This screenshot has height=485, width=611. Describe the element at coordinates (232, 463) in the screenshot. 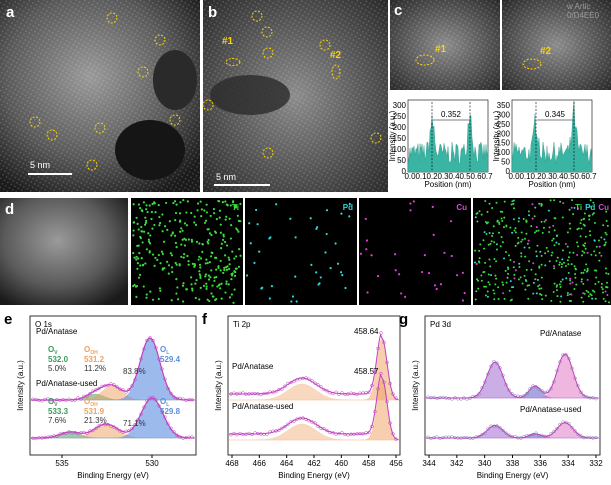

I see `x-tick-label: 468` at that location.